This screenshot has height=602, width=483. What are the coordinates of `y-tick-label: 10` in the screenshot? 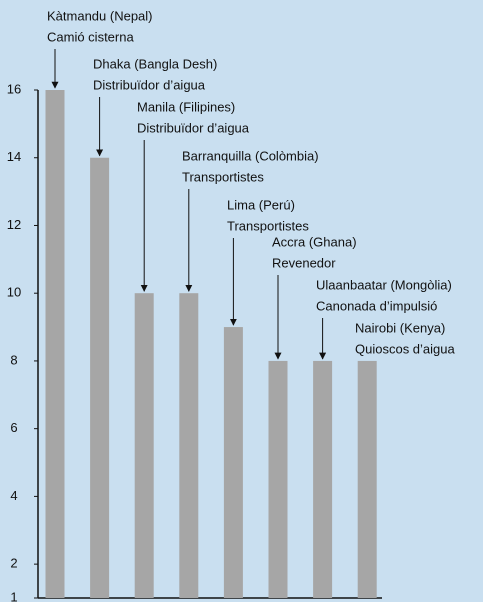 It's located at (14, 292).